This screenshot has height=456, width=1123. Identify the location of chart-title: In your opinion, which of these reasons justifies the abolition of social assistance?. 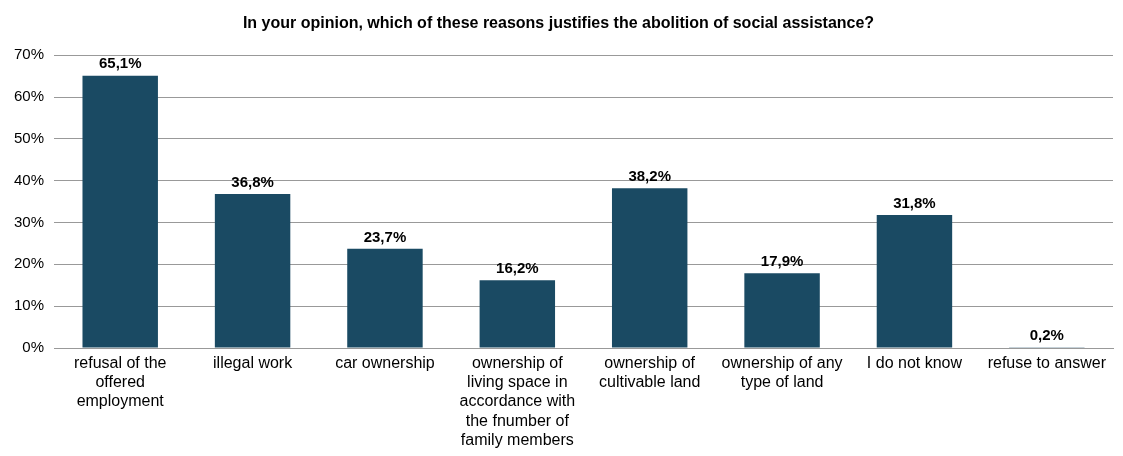
(558, 23).